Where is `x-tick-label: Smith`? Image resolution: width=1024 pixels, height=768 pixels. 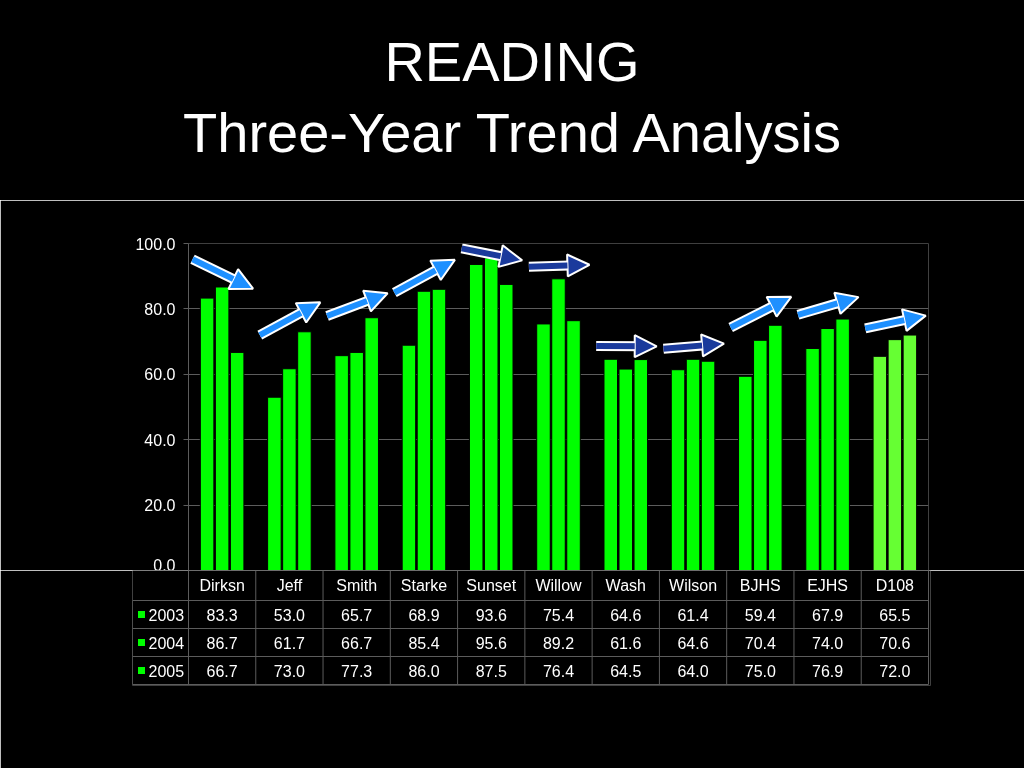
x-tick-label: Smith is located at coordinates (357, 585).